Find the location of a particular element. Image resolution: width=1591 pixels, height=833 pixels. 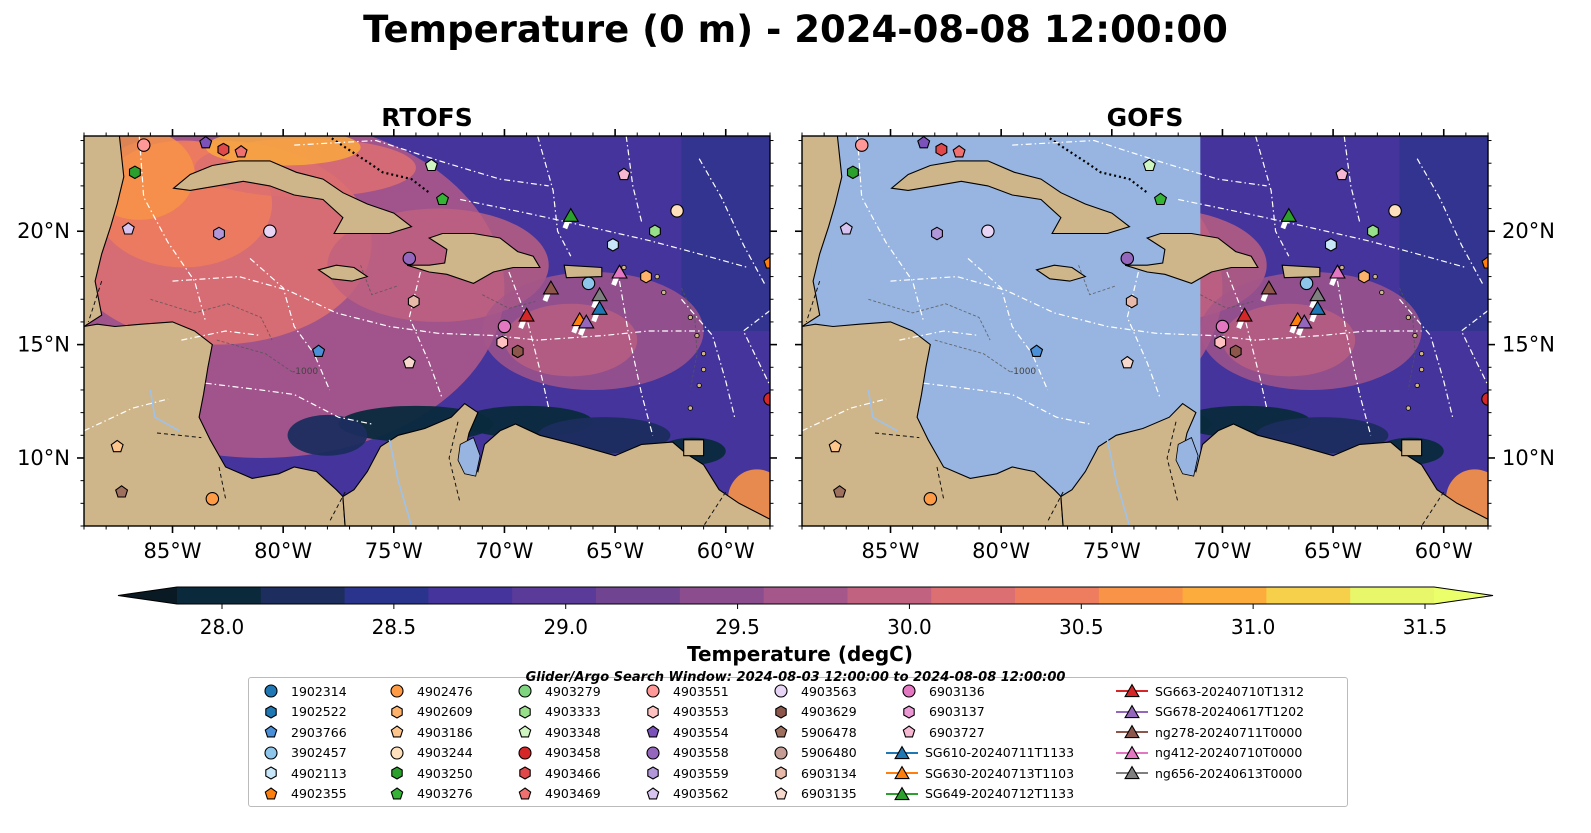

legend-item-4903276: 4903276 is located at coordinates (428, 794).